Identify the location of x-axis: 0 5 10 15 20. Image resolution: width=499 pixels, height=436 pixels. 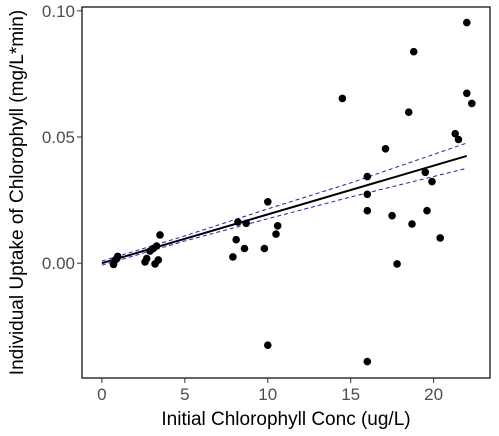
(270, 391).